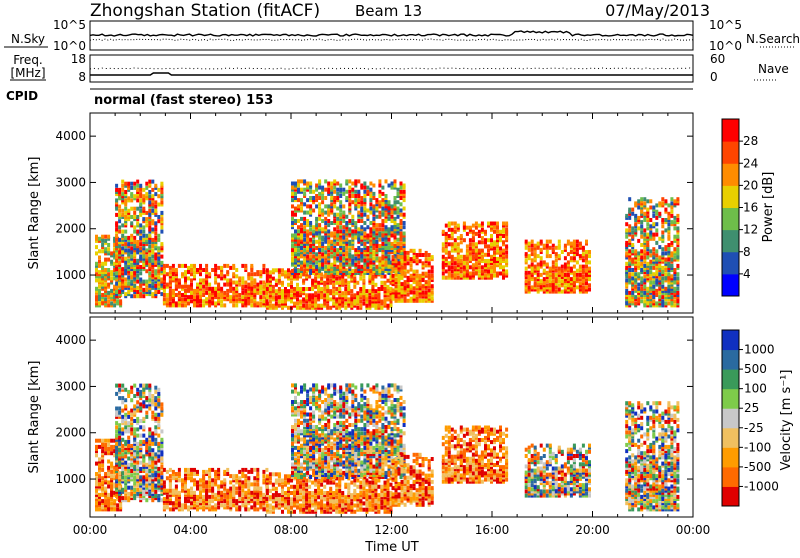 This screenshot has height=558, width=800. What do you see at coordinates (70, 182) in the screenshot?
I see `y-tick-label: 3000` at bounding box center [70, 182].